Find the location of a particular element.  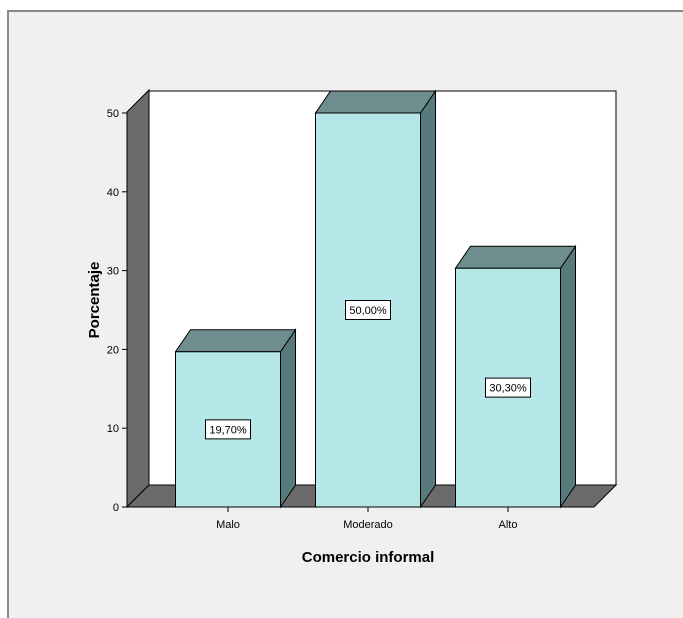

x-tick-label: Malo is located at coordinates (228, 525).